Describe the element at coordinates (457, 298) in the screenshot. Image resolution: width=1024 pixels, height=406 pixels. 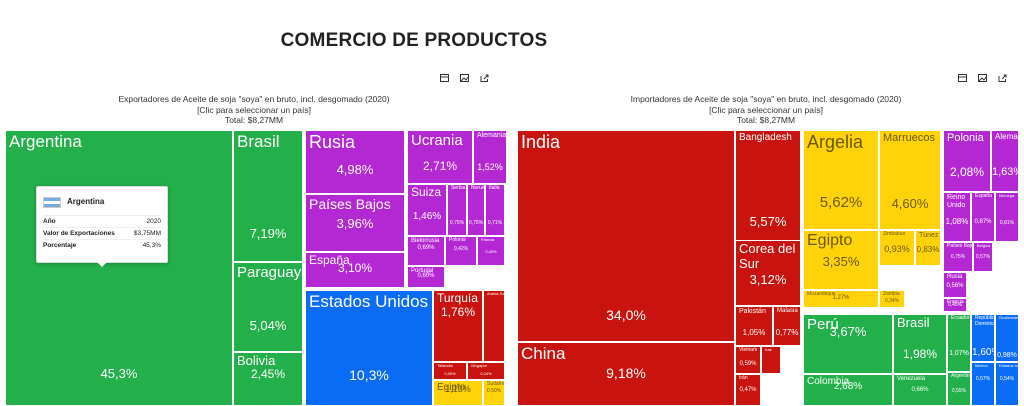
I see `tile-label: Turquía` at that location.